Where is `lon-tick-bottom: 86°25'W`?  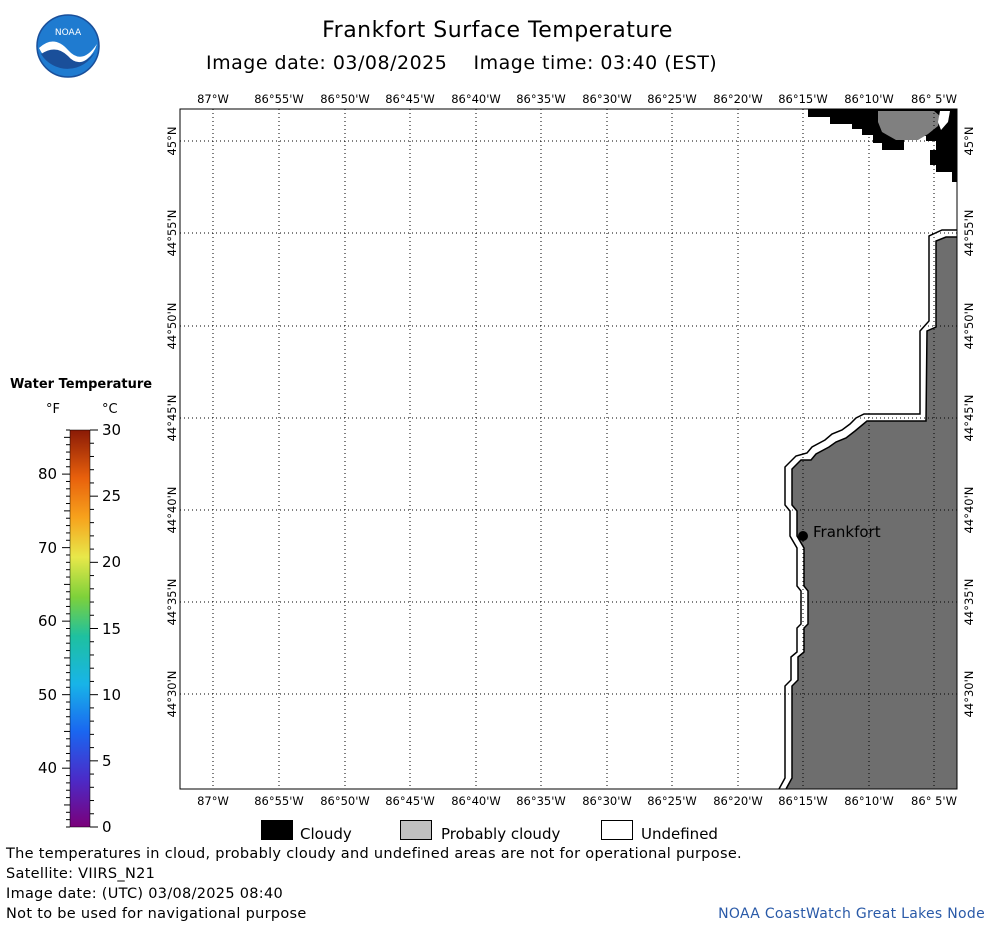
lon-tick-bottom: 86°25'W is located at coordinates (672, 801).